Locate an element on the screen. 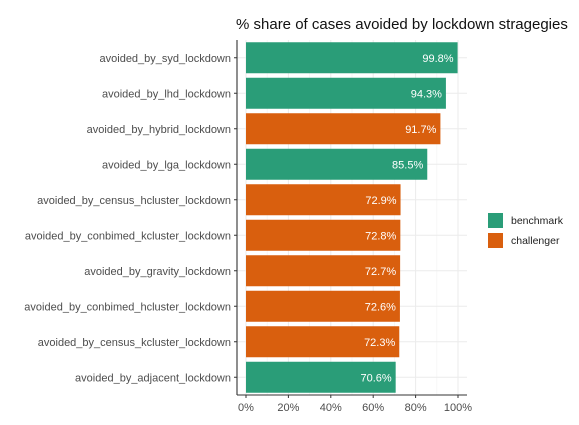  x-tick-label: 80% is located at coordinates (416, 408).